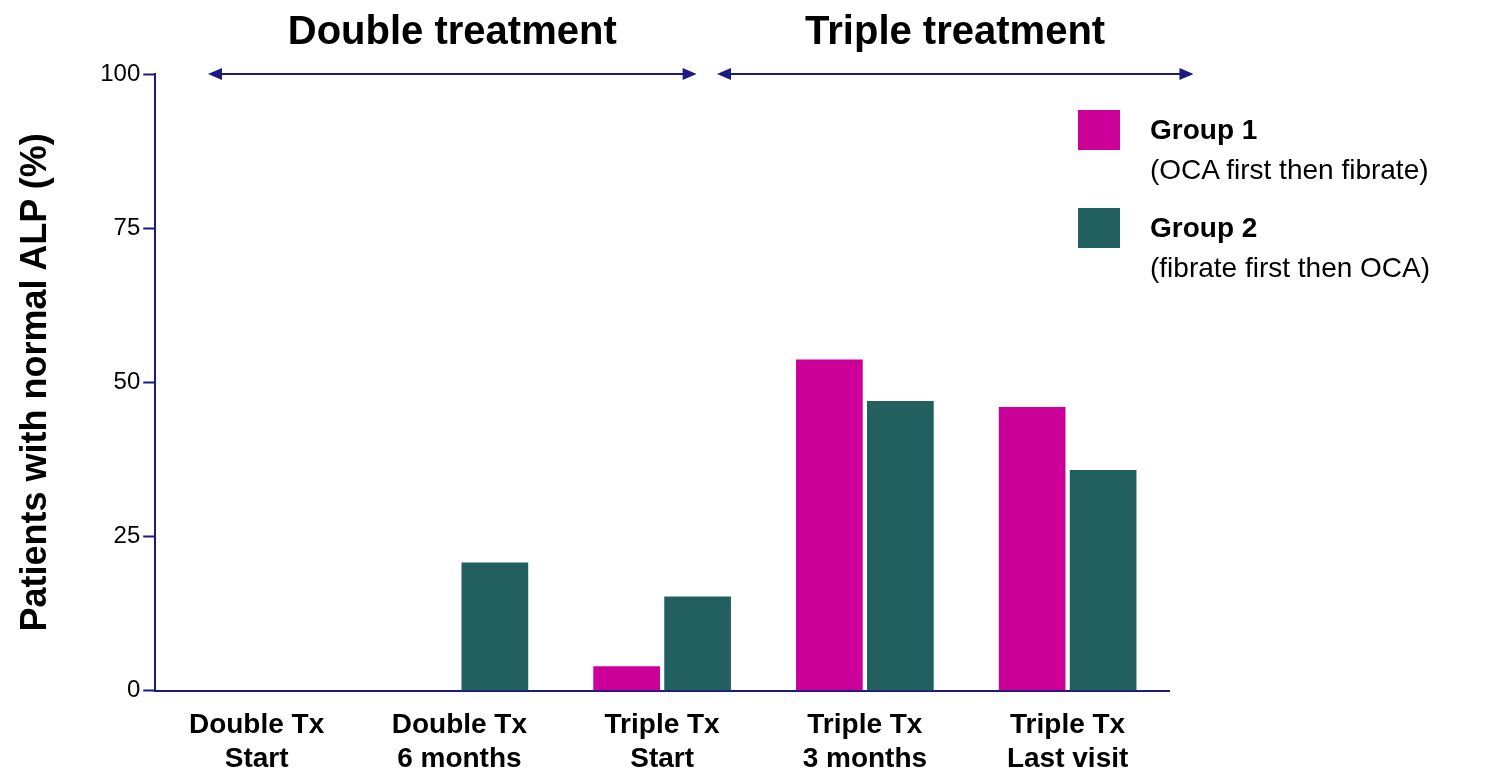  I want to click on x-tick-label: Double Tx Start, so click(256, 740).